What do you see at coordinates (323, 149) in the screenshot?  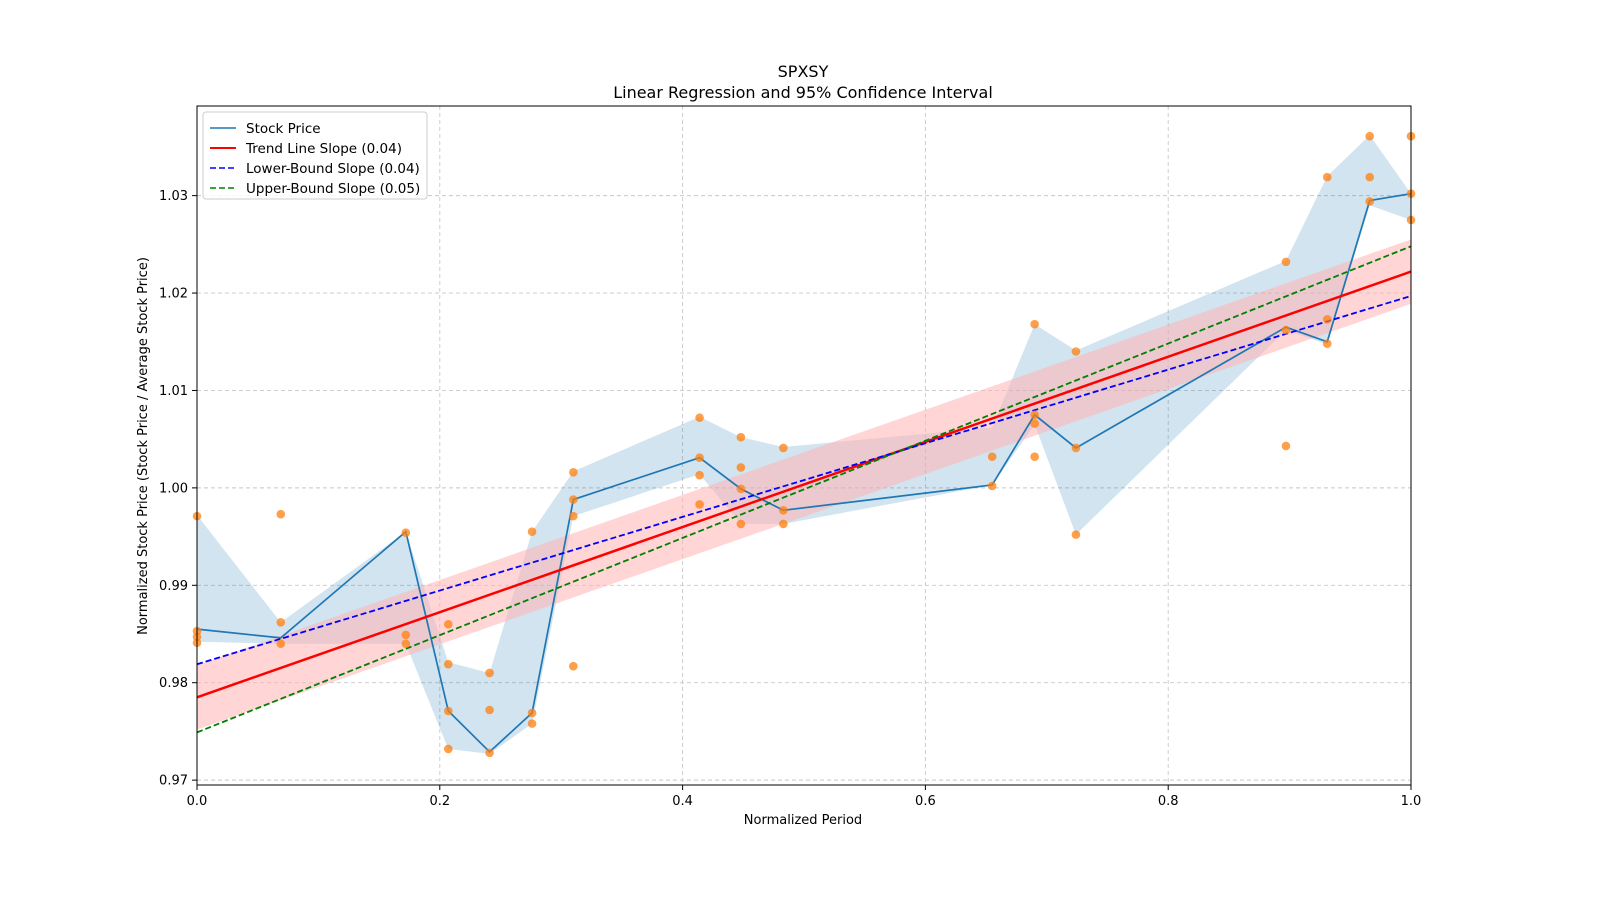 I see `legend-label-trend-line: Trend Line Slope (0.04)` at bounding box center [323, 149].